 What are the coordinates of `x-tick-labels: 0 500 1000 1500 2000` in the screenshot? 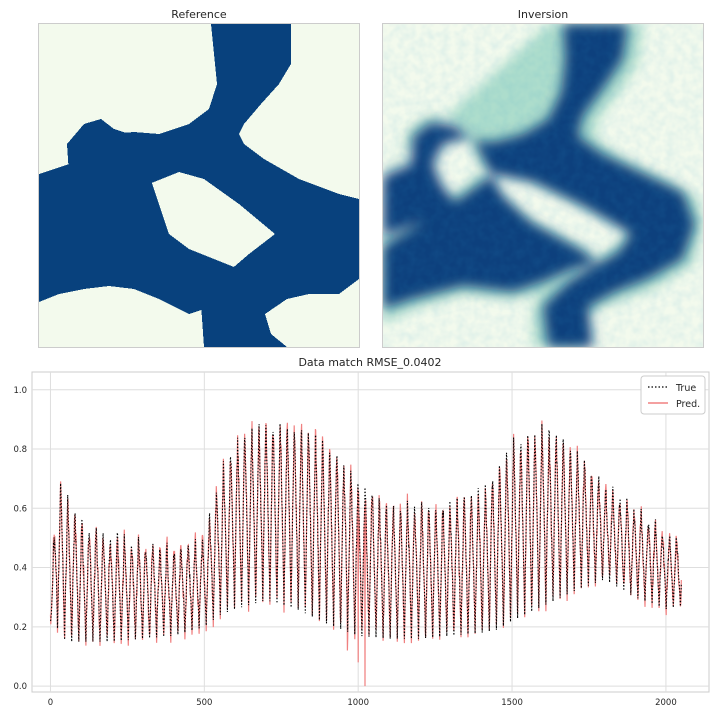 It's located at (362, 703).